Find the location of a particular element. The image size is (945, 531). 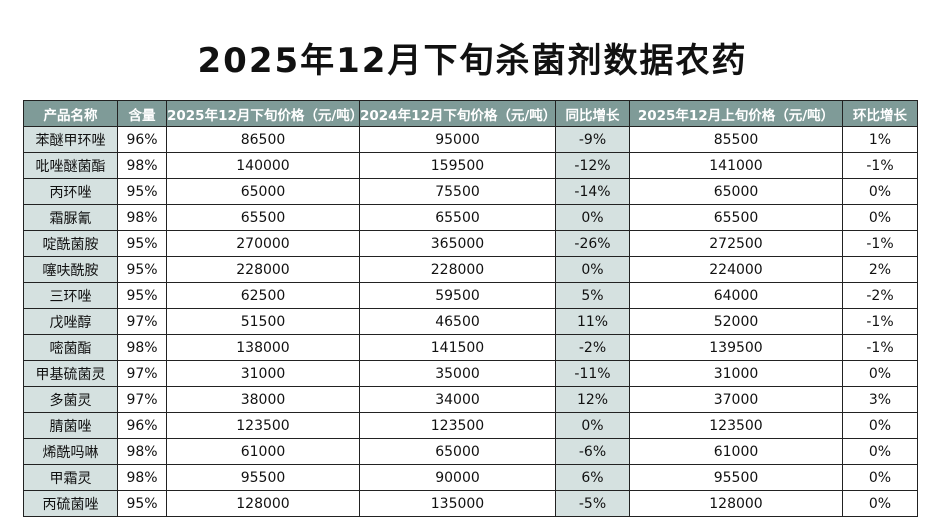

table-row: 苯醚甲环唑 96% 86500 95000 -9% 85500 1% is located at coordinates (470, 139).